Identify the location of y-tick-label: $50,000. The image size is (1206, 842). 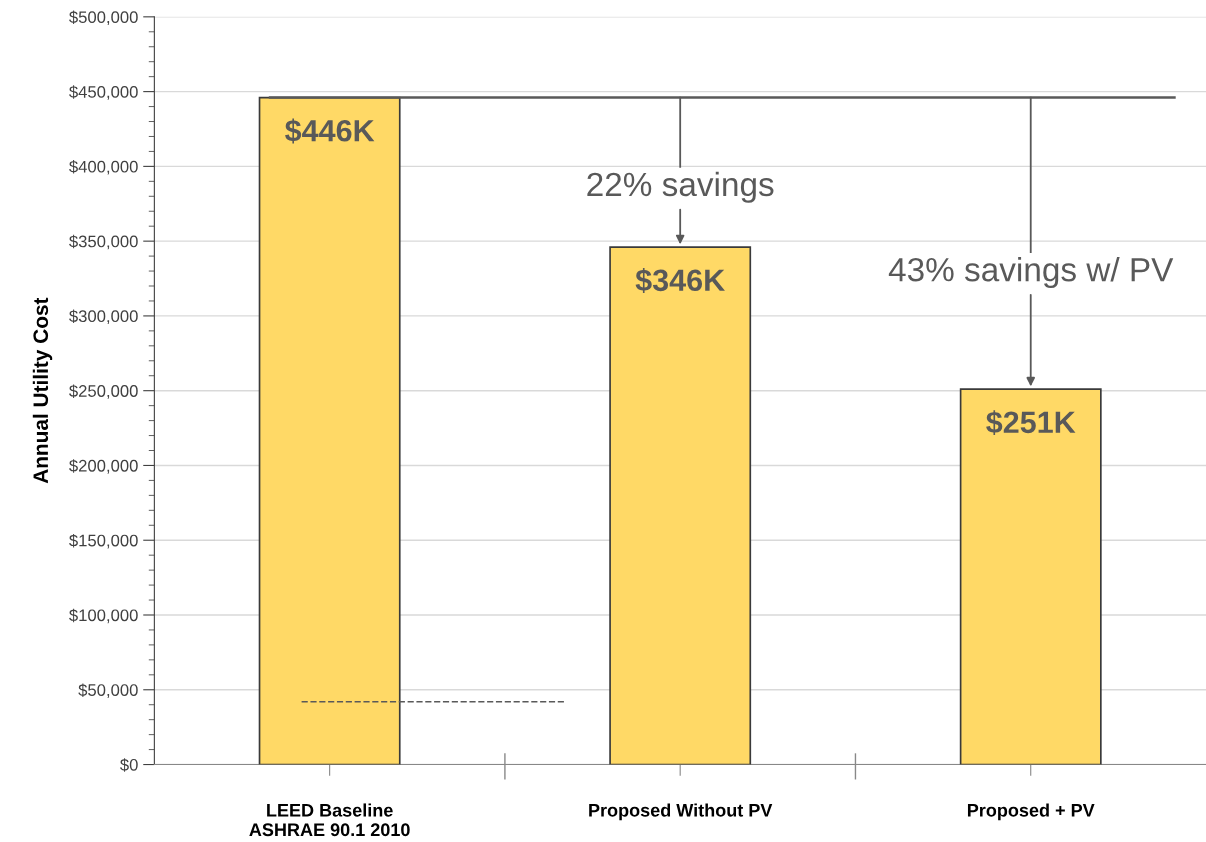
(108, 690).